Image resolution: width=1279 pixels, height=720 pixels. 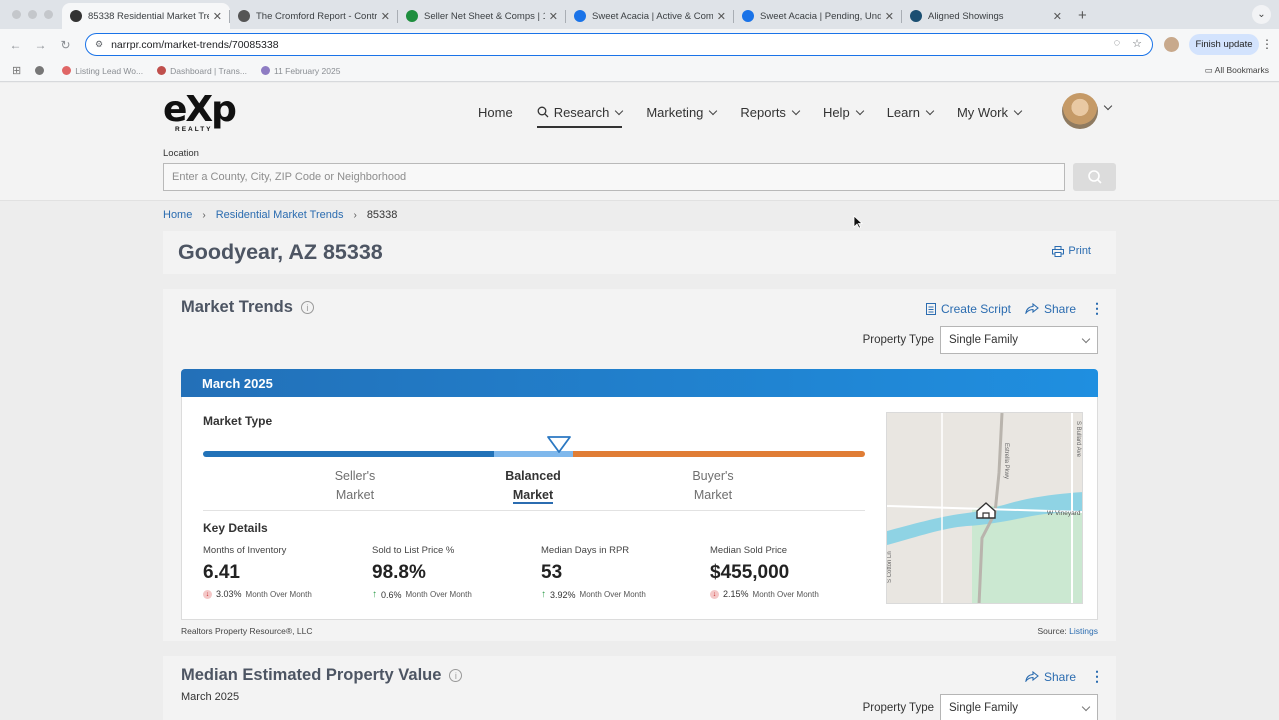 What do you see at coordinates (619, 44) in the screenshot?
I see `address-bar: ⚙ narrpr.com/market-trends/70085338 ◌ ☆` at bounding box center [619, 44].